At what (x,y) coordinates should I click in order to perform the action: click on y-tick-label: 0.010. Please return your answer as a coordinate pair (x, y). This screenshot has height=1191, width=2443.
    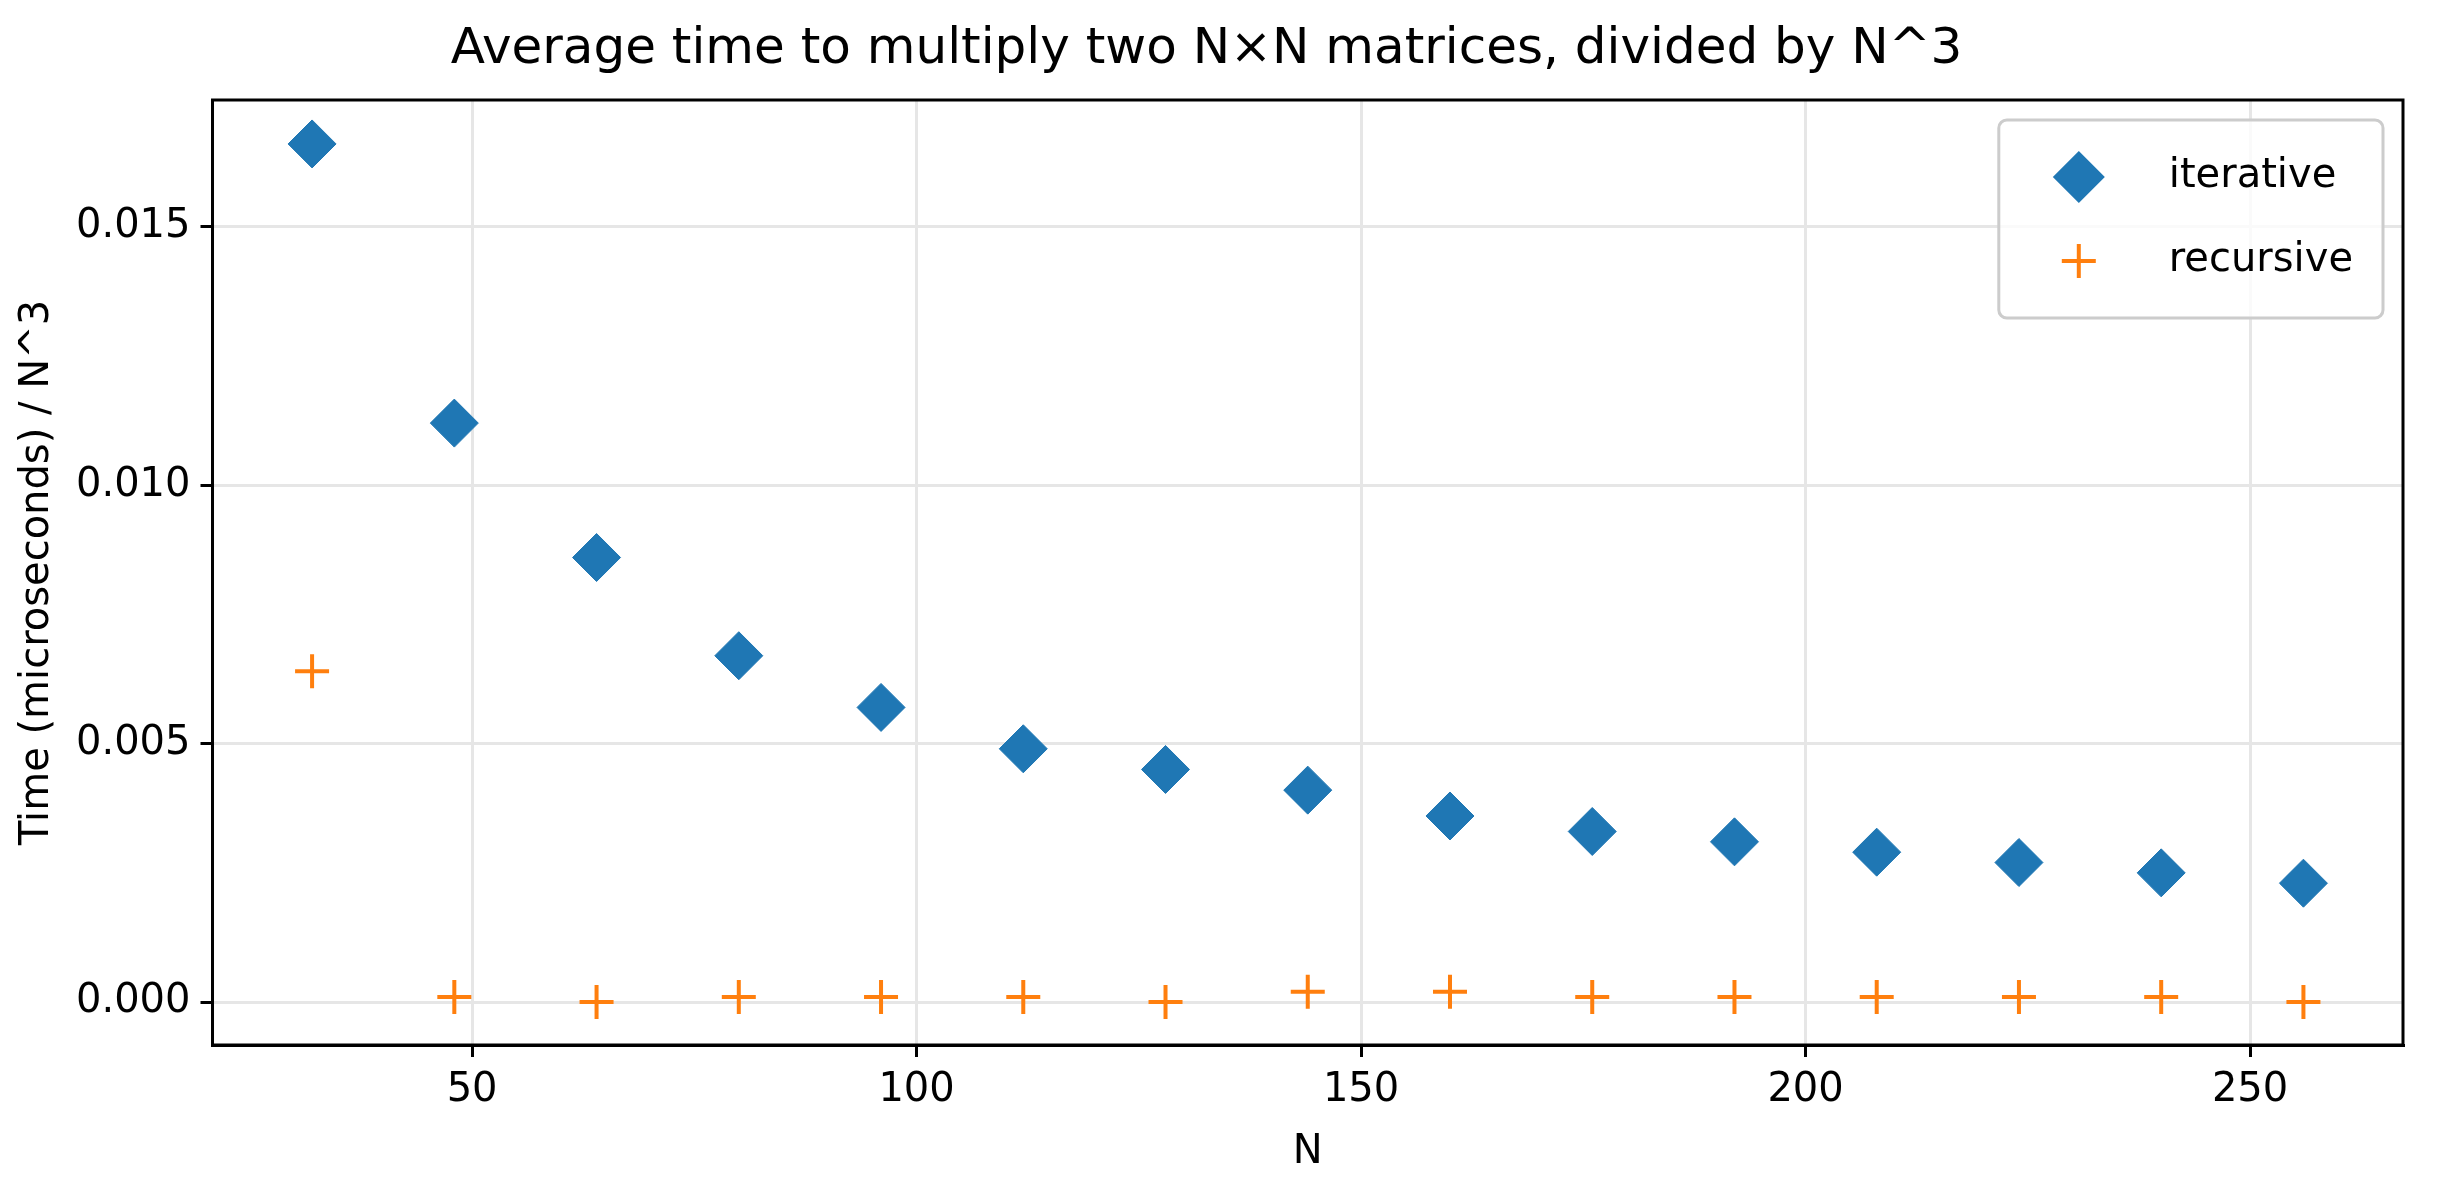
    Looking at the image, I should click on (133, 481).